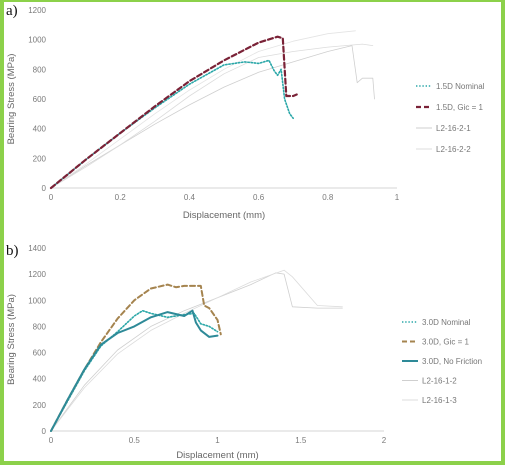 The width and height of the screenshot is (505, 465). Describe the element at coordinates (446, 322) in the screenshot. I see `legend-entry: 3.0D Nominal` at that location.